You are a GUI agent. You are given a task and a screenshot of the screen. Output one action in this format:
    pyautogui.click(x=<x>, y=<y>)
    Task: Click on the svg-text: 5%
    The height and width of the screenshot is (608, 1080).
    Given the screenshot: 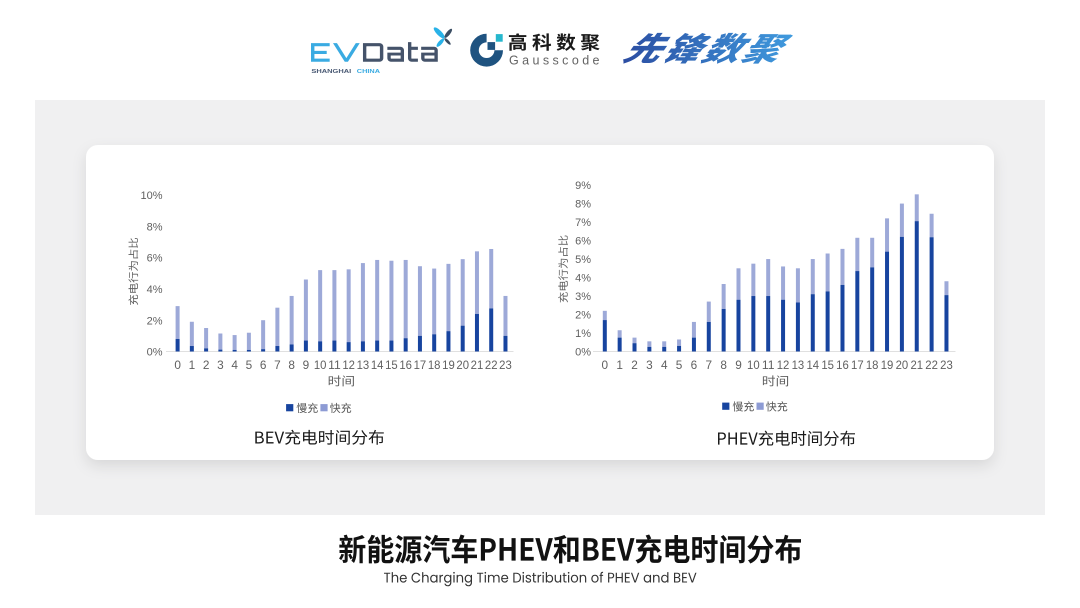 What is the action you would take?
    pyautogui.click(x=583, y=260)
    